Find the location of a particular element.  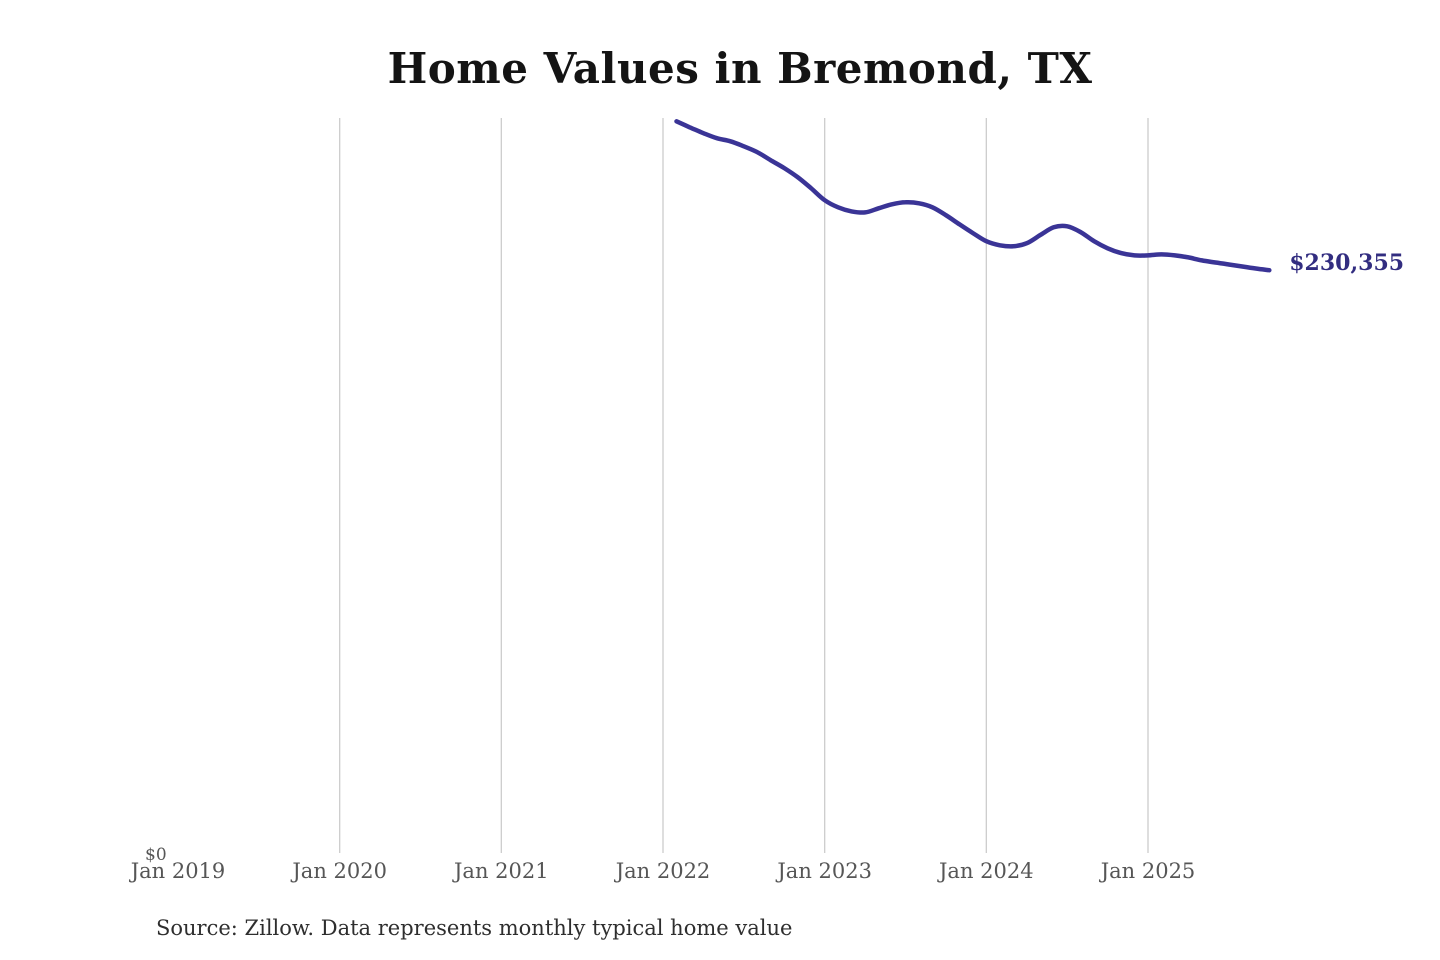

x-tick-label: Jan 2023 is located at coordinates (824, 871).